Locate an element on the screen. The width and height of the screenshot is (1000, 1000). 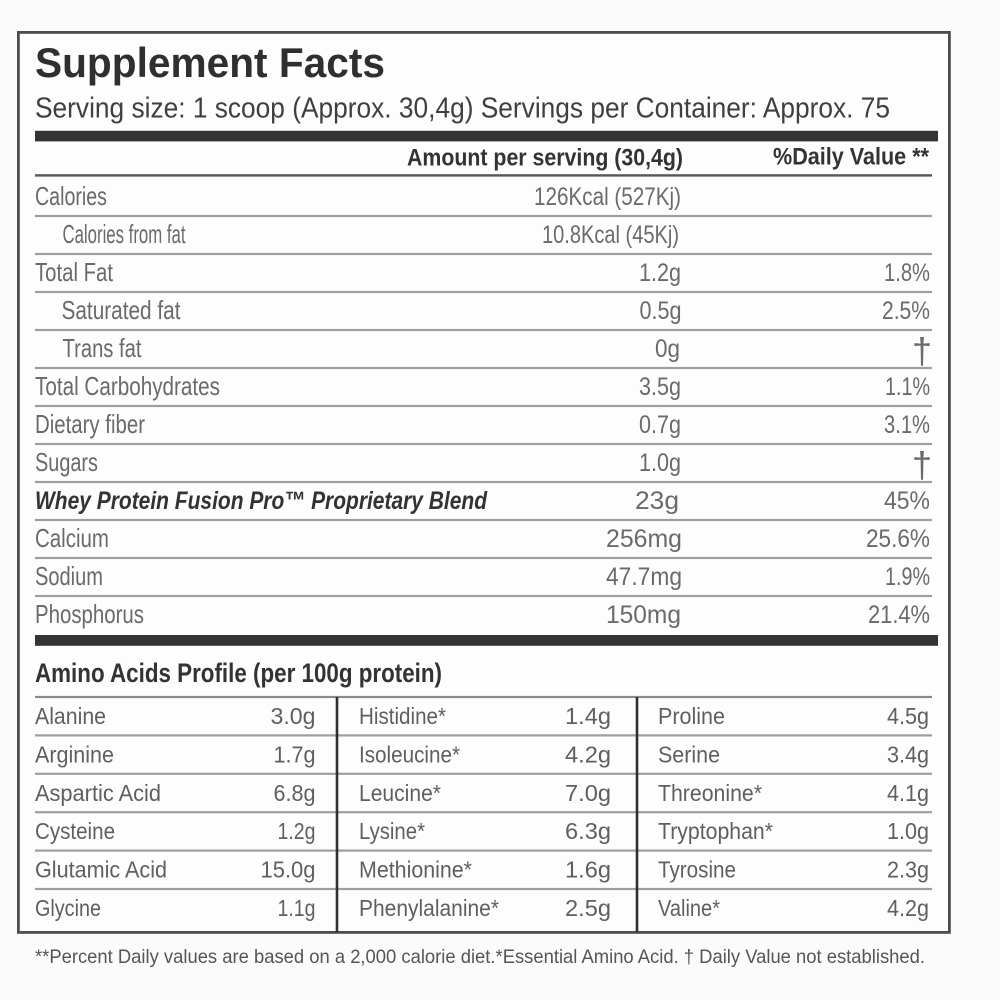
svg-text: Amount per serving (30,4g) is located at coordinates (545, 158).